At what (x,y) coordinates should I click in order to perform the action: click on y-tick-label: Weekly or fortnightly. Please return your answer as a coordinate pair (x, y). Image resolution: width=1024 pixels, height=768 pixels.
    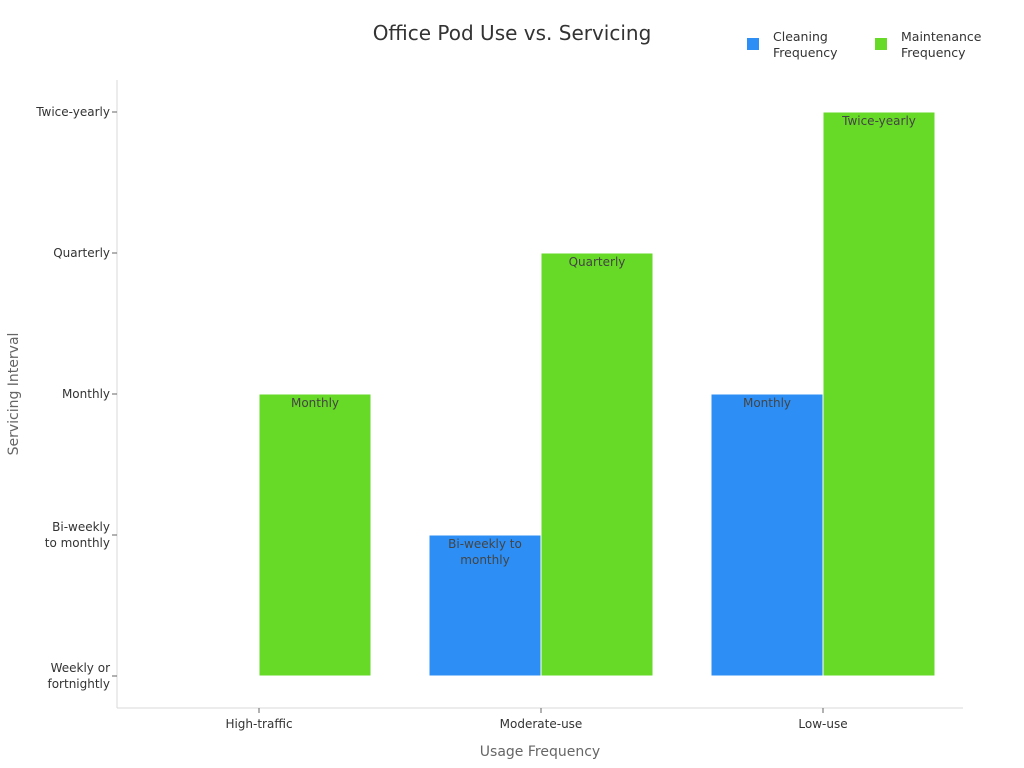
    Looking at the image, I should click on (78, 676).